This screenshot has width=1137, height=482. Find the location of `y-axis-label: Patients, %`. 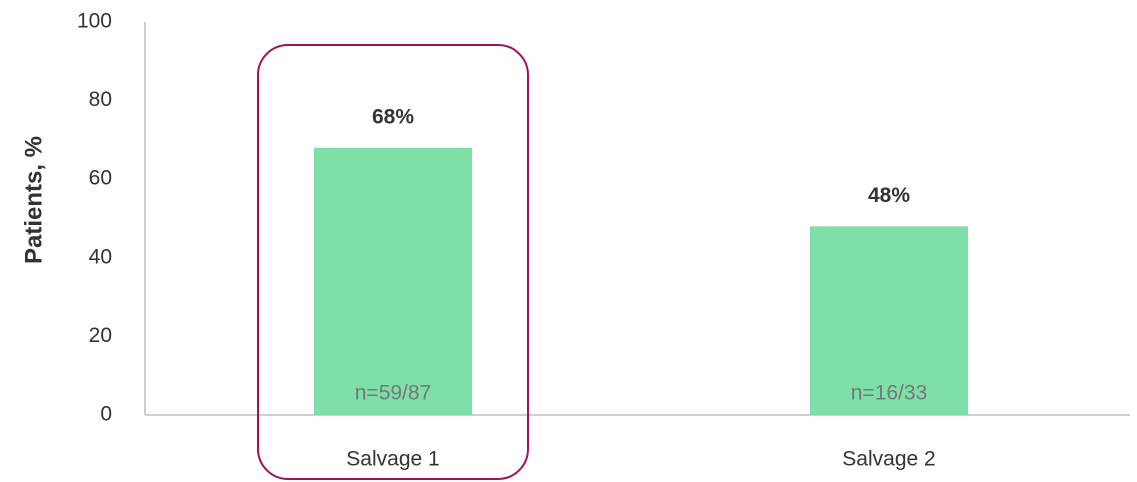

y-axis-label: Patients, % is located at coordinates (33, 200).